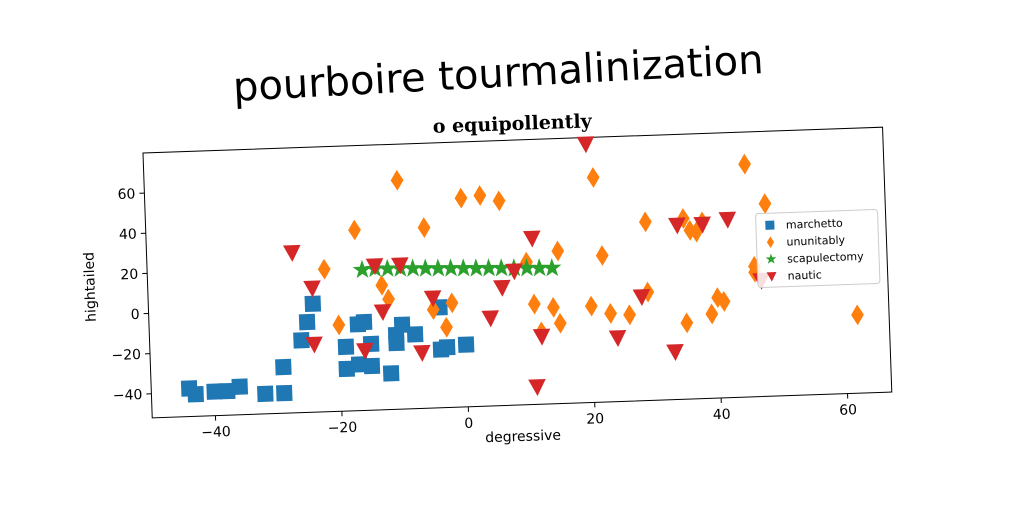  I want to click on legend-marker-marchetto, so click(770, 225).